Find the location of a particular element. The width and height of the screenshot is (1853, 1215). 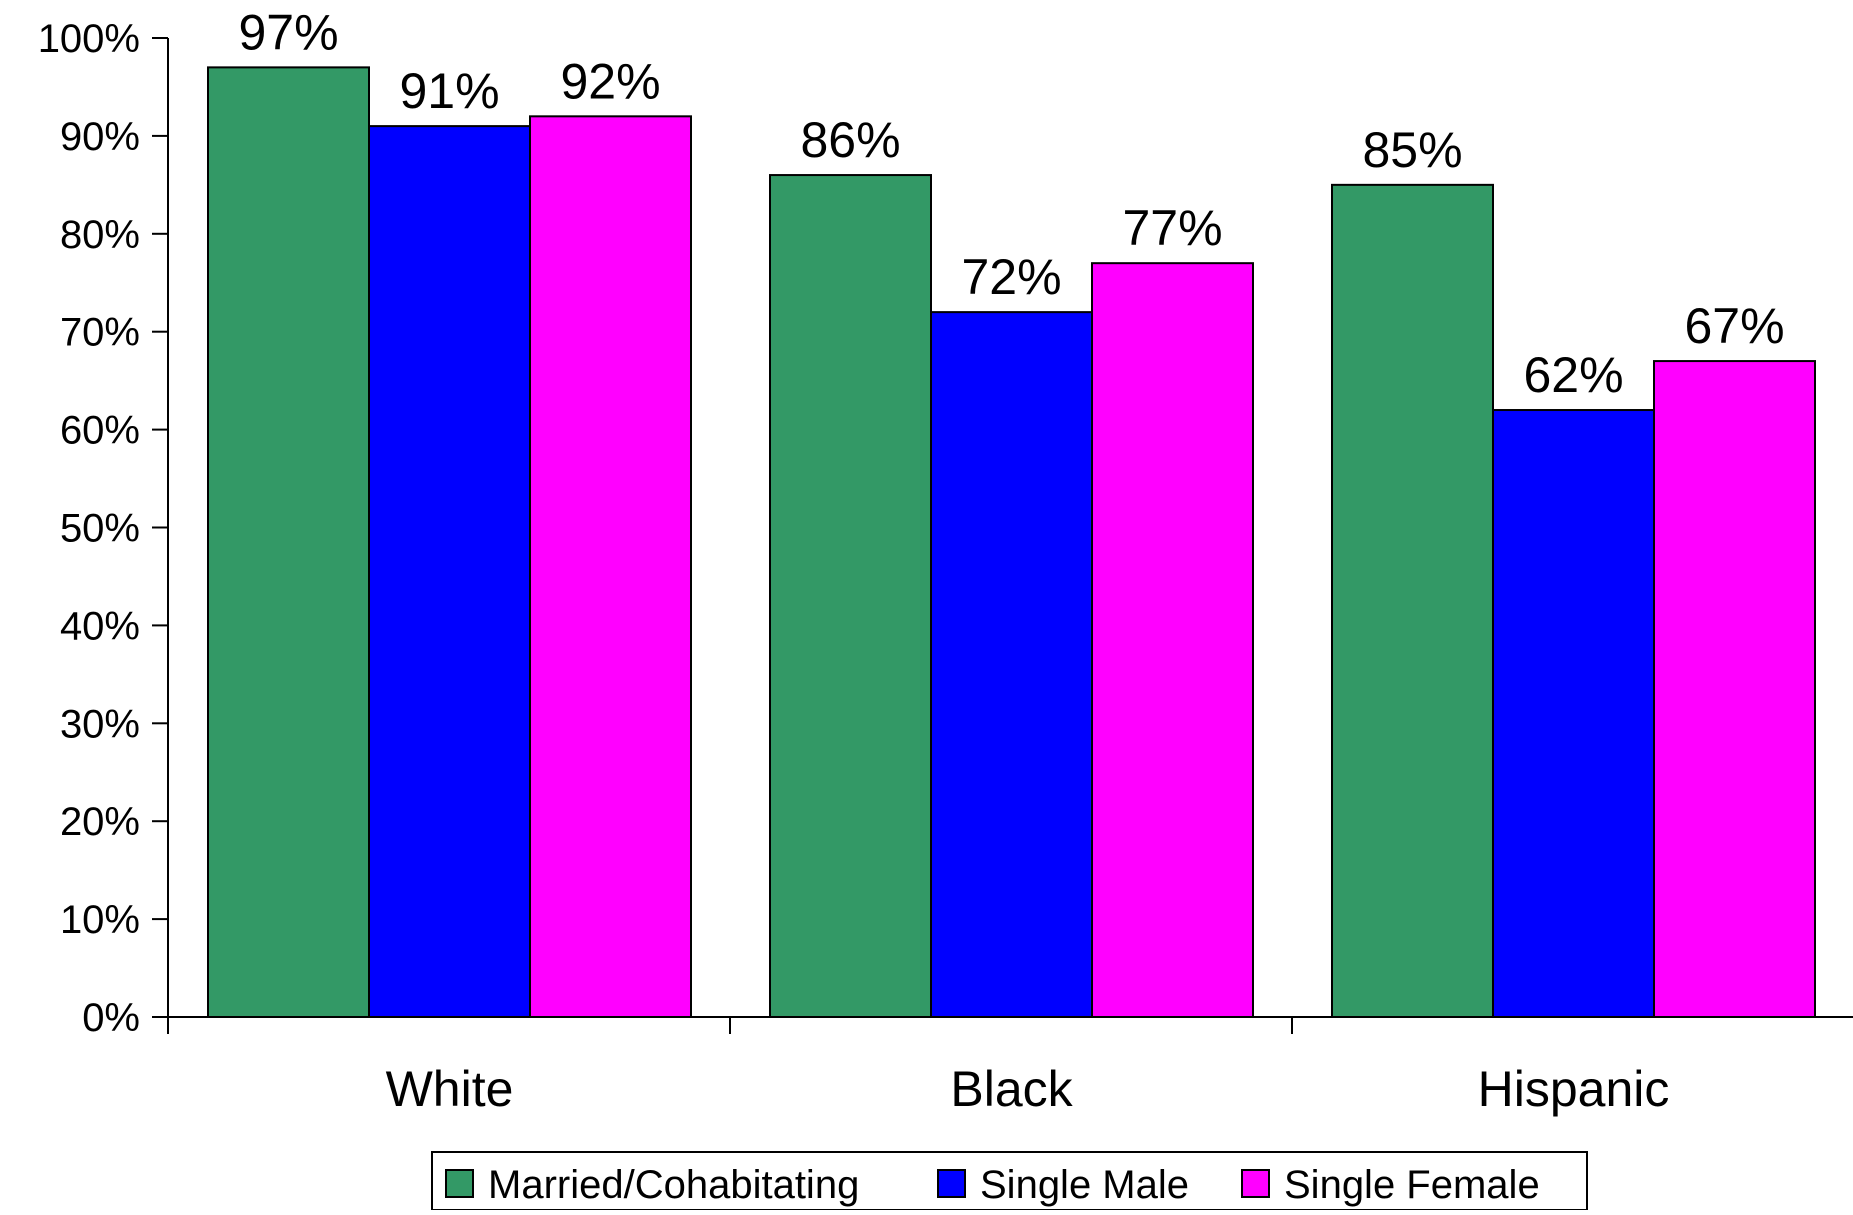

y-tick-label: 20% is located at coordinates (100, 822).